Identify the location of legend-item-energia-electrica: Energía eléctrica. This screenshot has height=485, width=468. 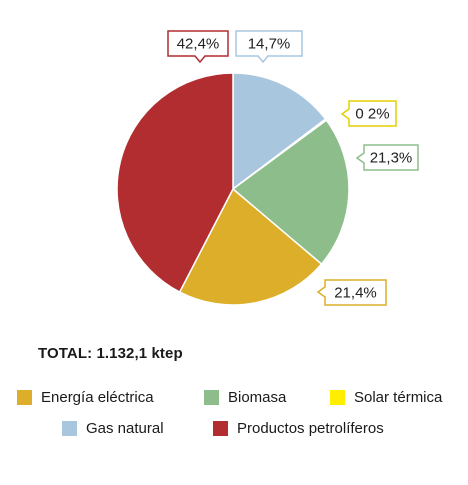
(85, 397).